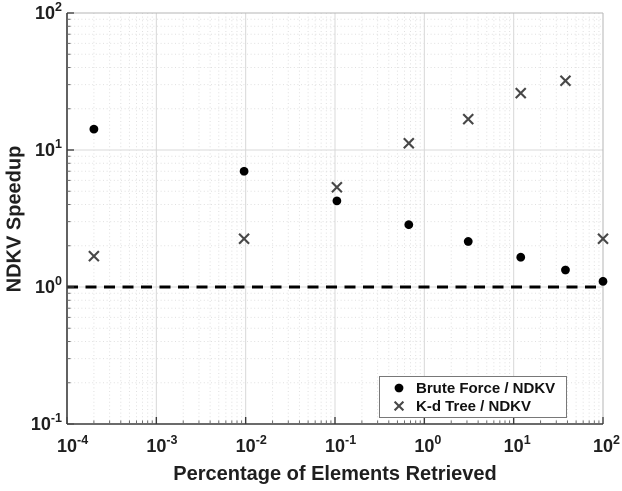 This screenshot has width=622, height=491. I want to click on y-tick-label: 10¹, so click(48, 148).